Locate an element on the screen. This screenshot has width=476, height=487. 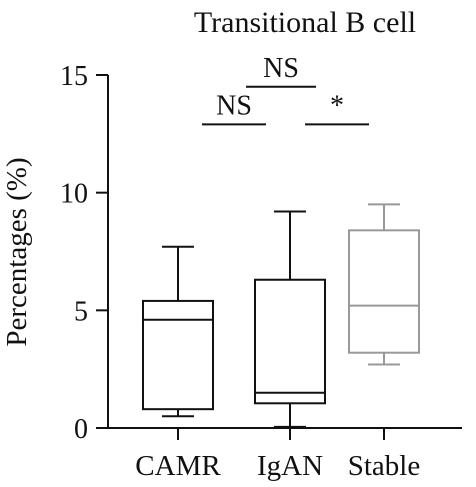
x-category-label: IgAN is located at coordinates (290, 466).